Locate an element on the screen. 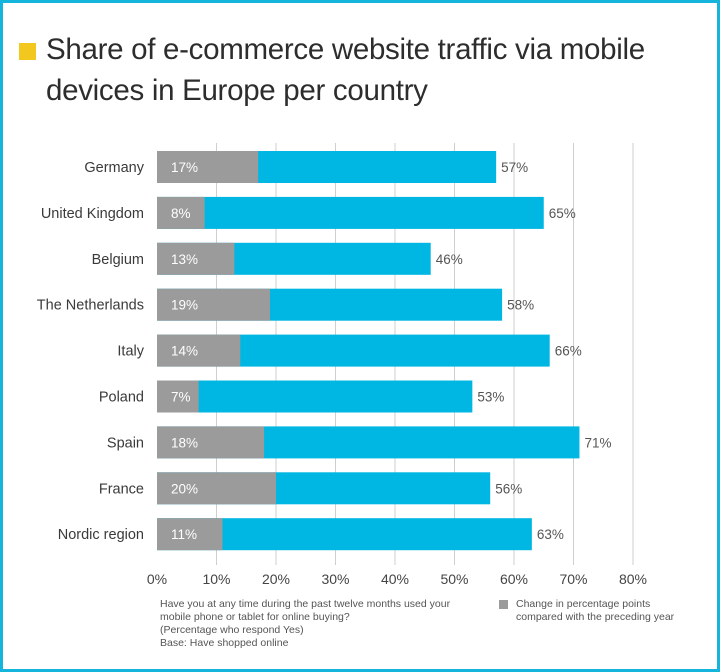 Image resolution: width=720 pixels, height=672 pixels. data-label-change: 18% is located at coordinates (184, 442).